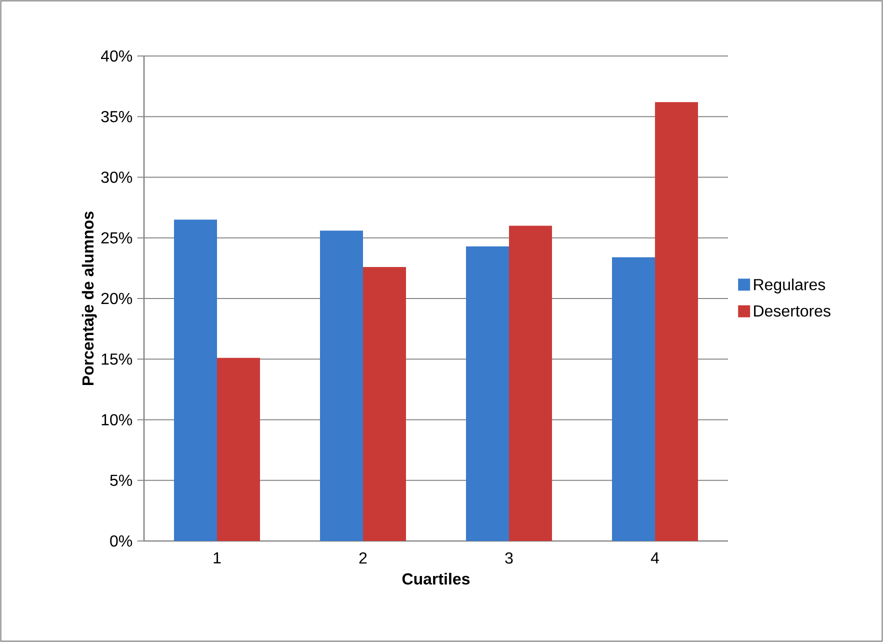 This screenshot has width=883, height=642. I want to click on x-axis-title: Cuartiles, so click(436, 578).